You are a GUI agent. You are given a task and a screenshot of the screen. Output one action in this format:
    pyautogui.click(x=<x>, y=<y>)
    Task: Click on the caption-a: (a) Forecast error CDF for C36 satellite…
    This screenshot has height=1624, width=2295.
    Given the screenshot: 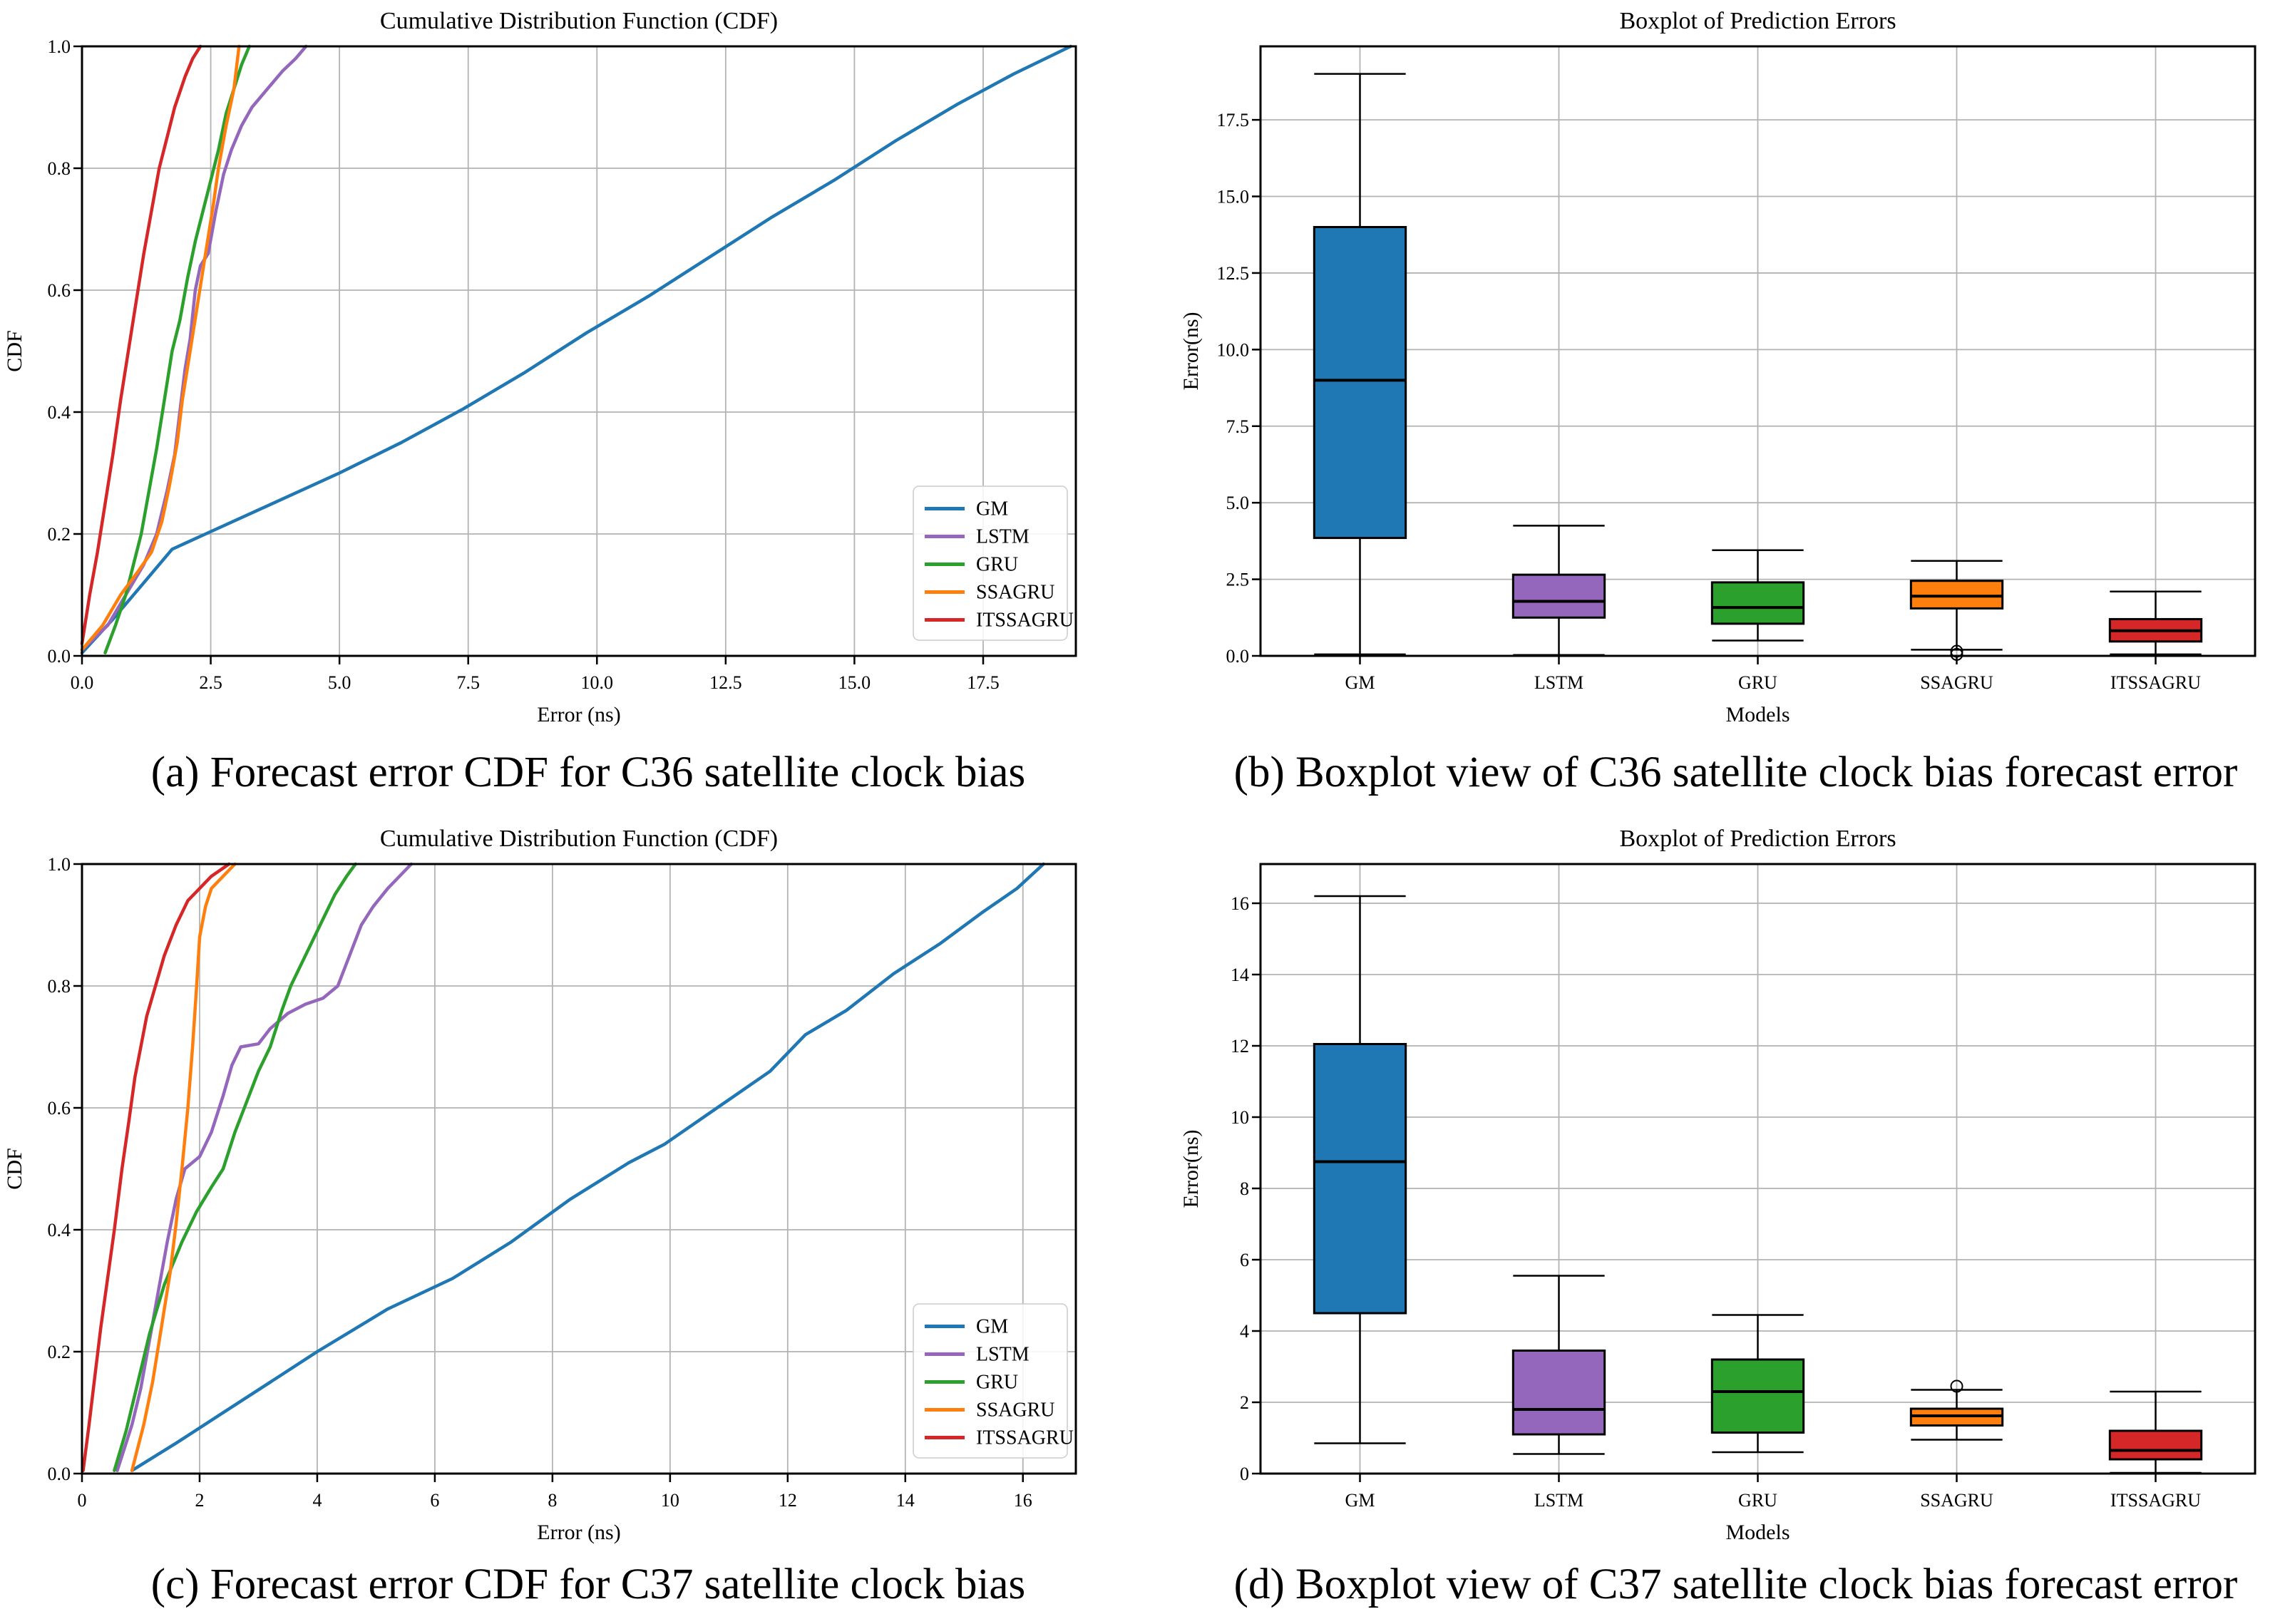 What is the action you would take?
    pyautogui.click(x=588, y=772)
    